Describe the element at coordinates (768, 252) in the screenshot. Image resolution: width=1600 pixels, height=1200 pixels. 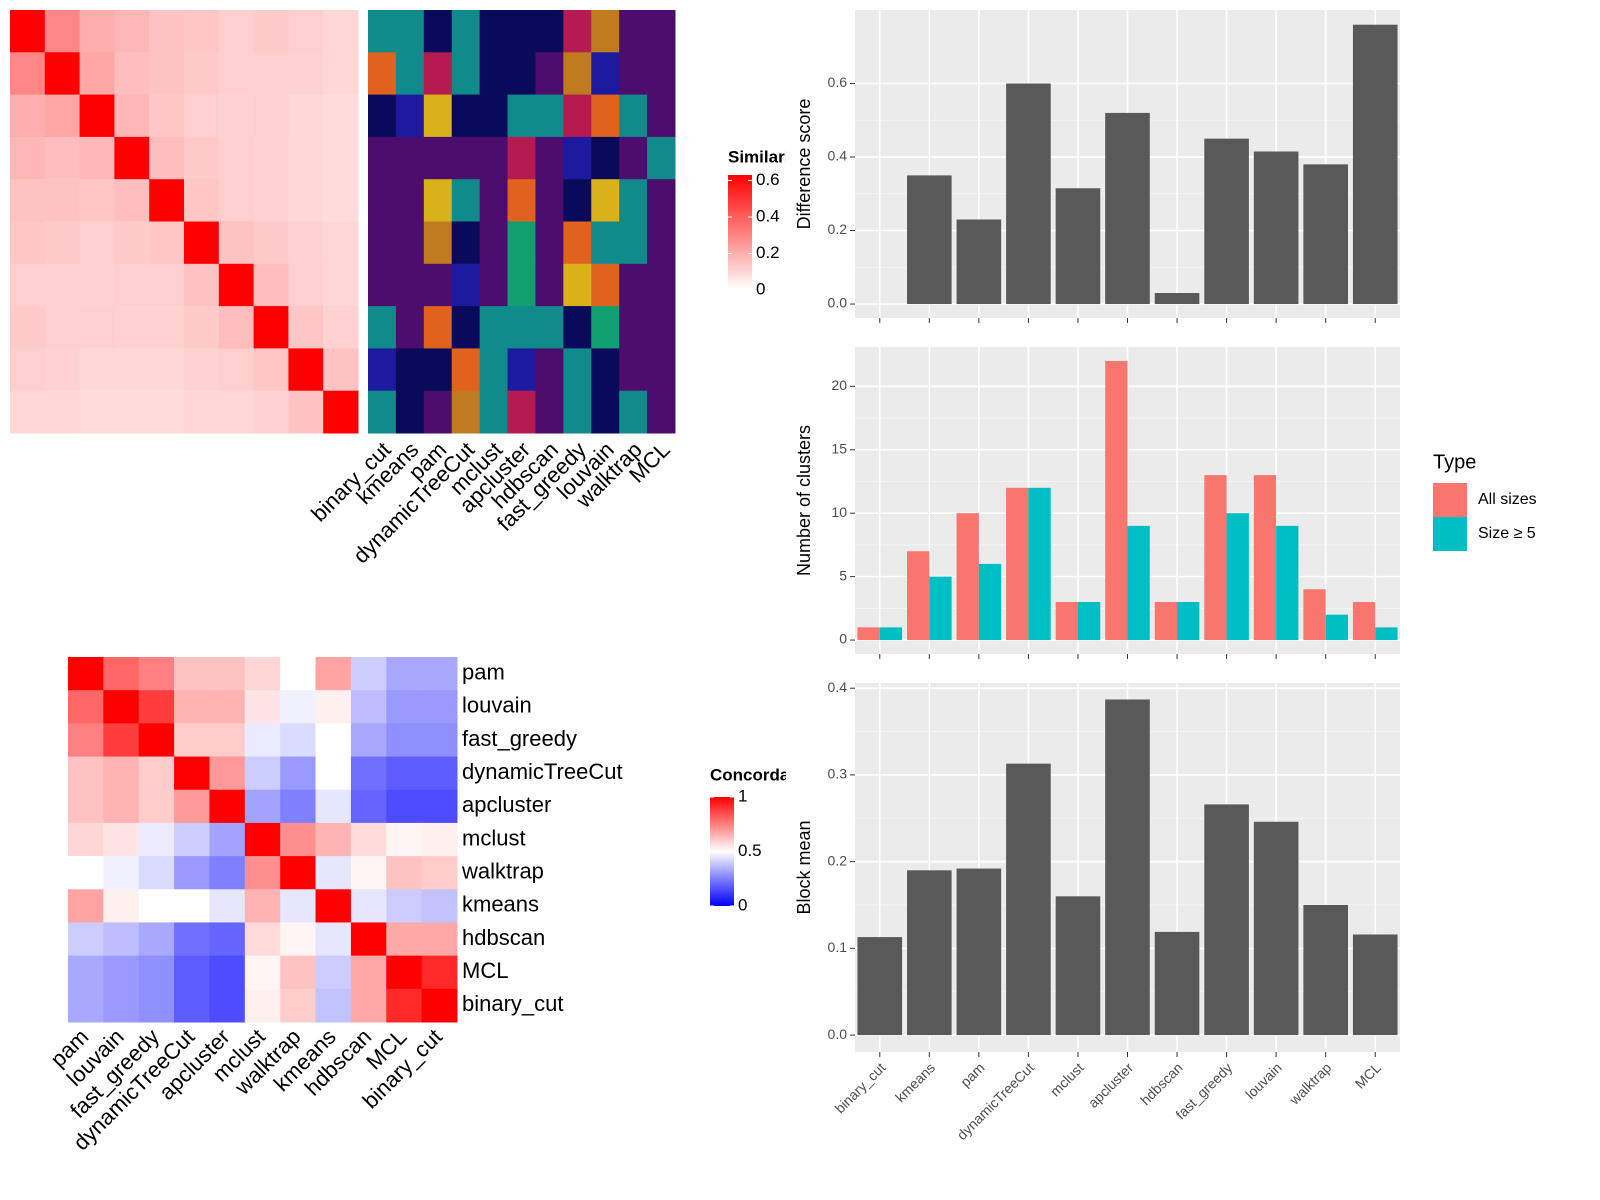
I see `legend-tick-label: 0.2` at that location.